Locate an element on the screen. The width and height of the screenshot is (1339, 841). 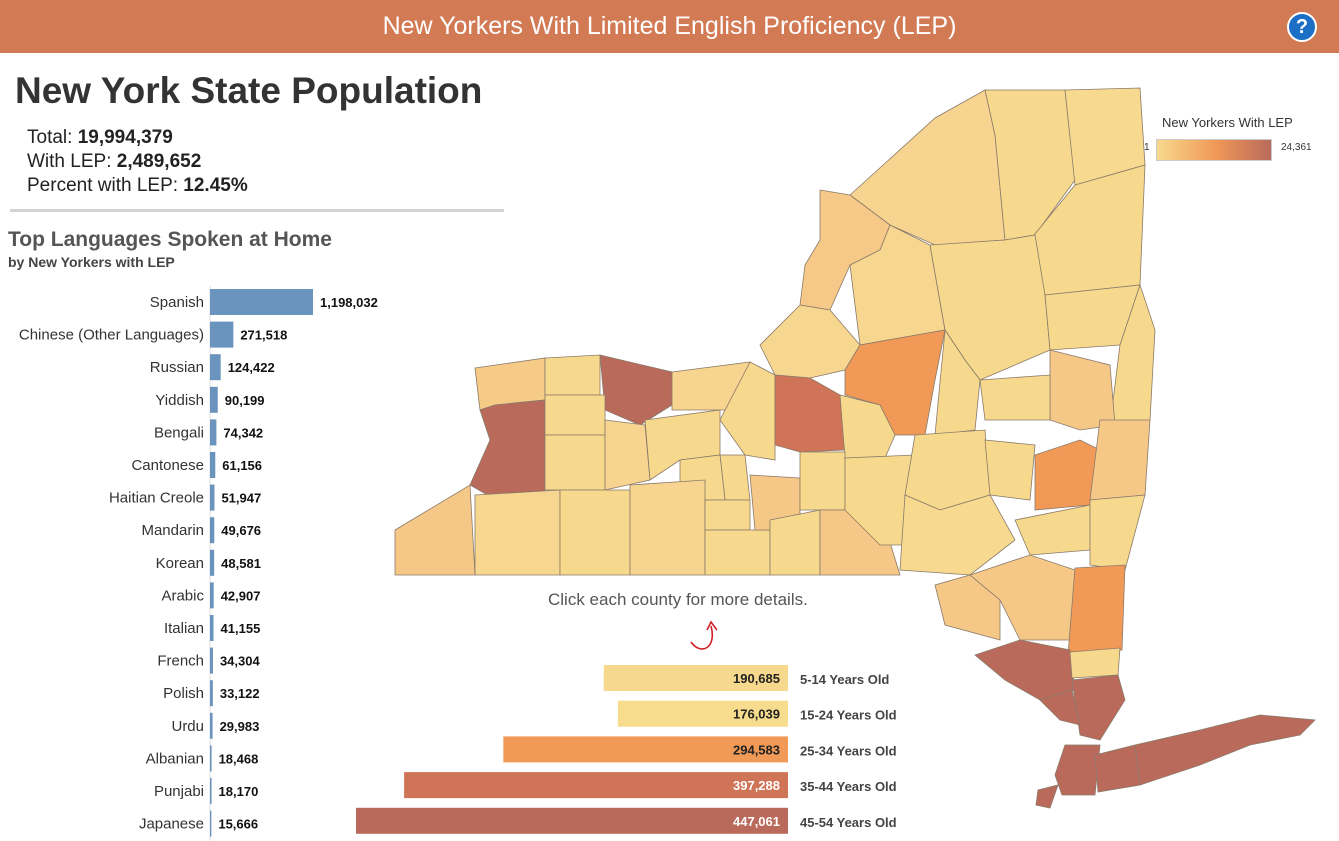
language-label: French is located at coordinates (180, 661).